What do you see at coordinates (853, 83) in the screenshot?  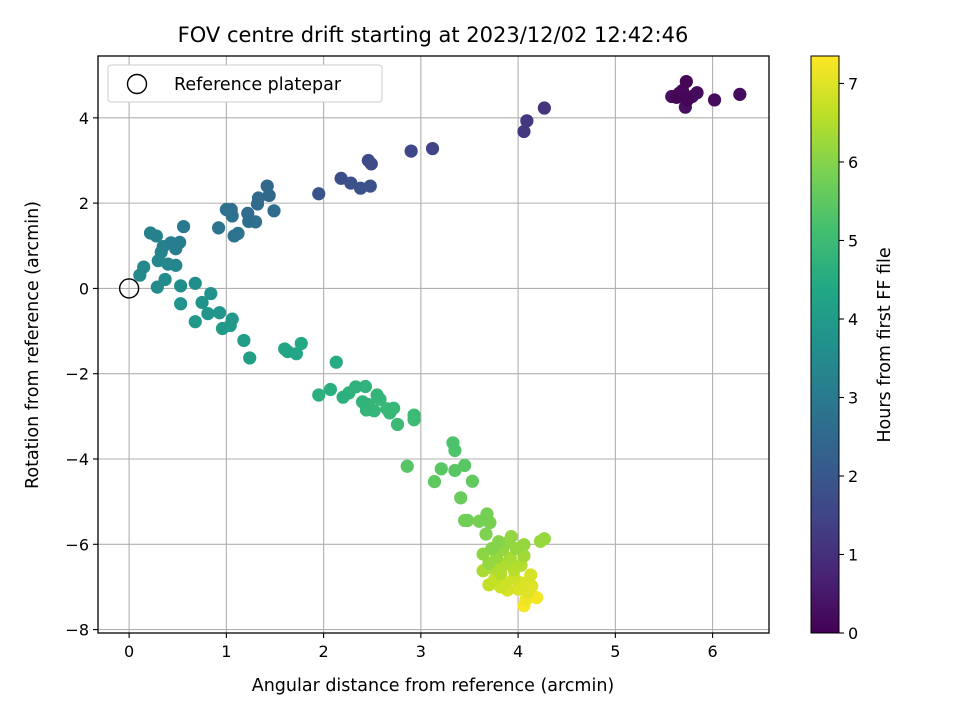 I see `colorbar-tick-label: 7` at bounding box center [853, 83].